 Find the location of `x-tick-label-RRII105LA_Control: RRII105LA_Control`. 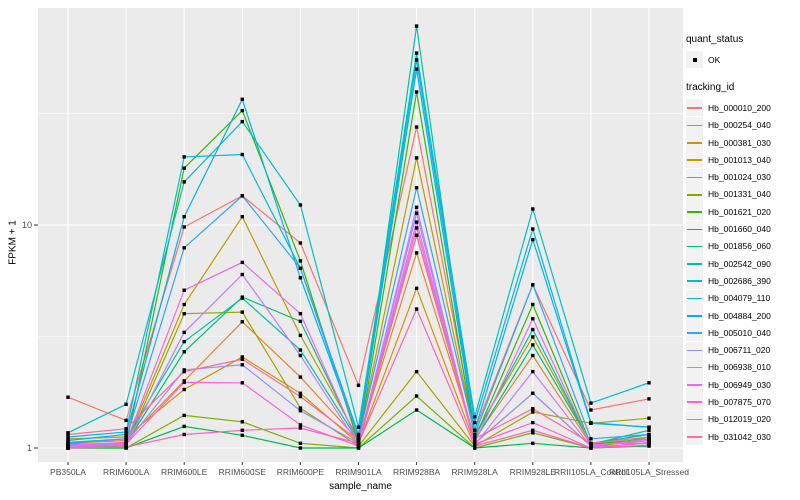

x-tick-label-RRII105LA_Control: RRII105LA_Control is located at coordinates (591, 472).